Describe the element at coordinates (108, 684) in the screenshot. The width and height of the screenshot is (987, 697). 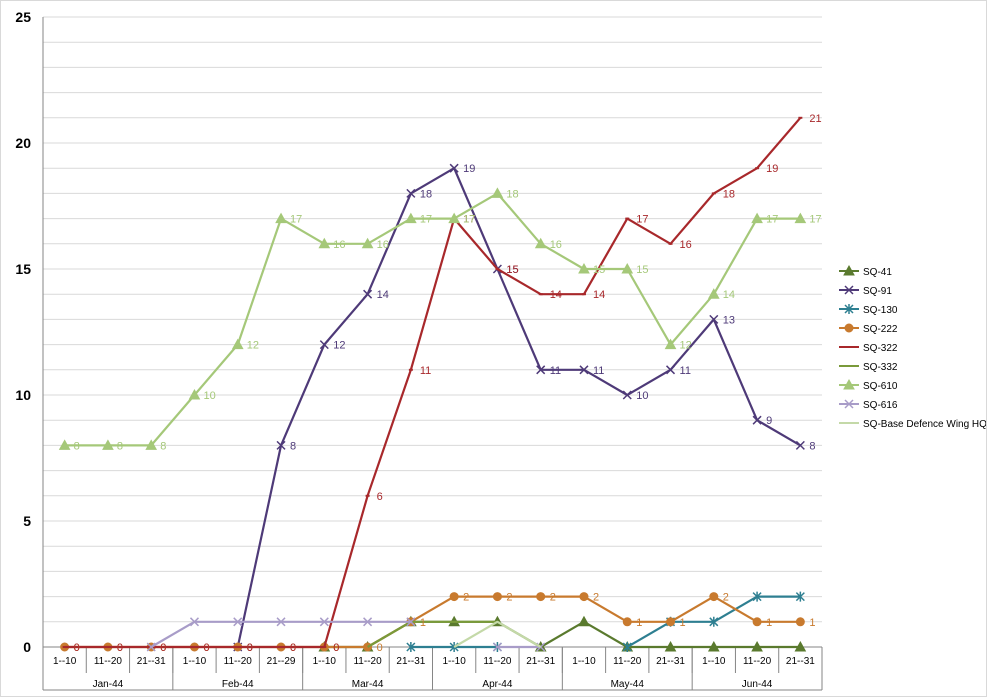
I see `x-group-label: Jan-44` at that location.